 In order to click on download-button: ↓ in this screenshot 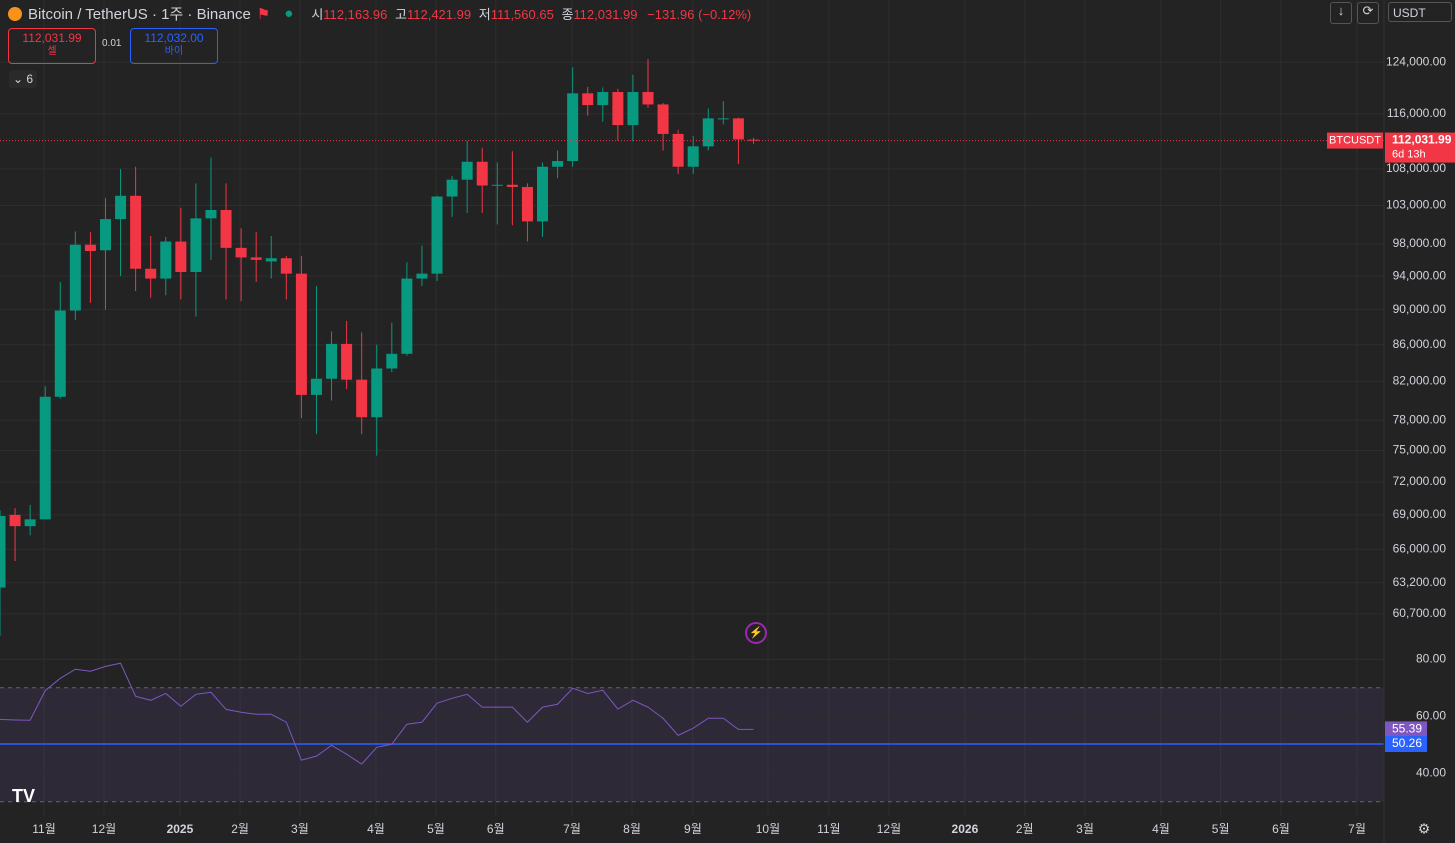, I will do `click(1341, 13)`.